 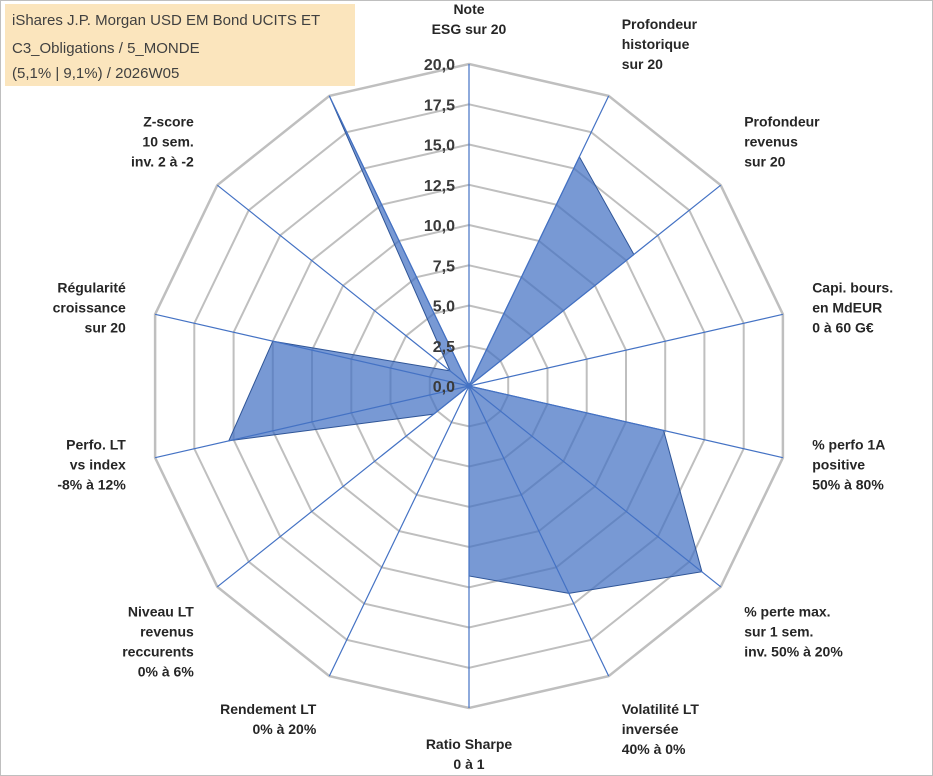 I want to click on category-label-profondeur-revenus: sur 20, so click(x=764, y=162).